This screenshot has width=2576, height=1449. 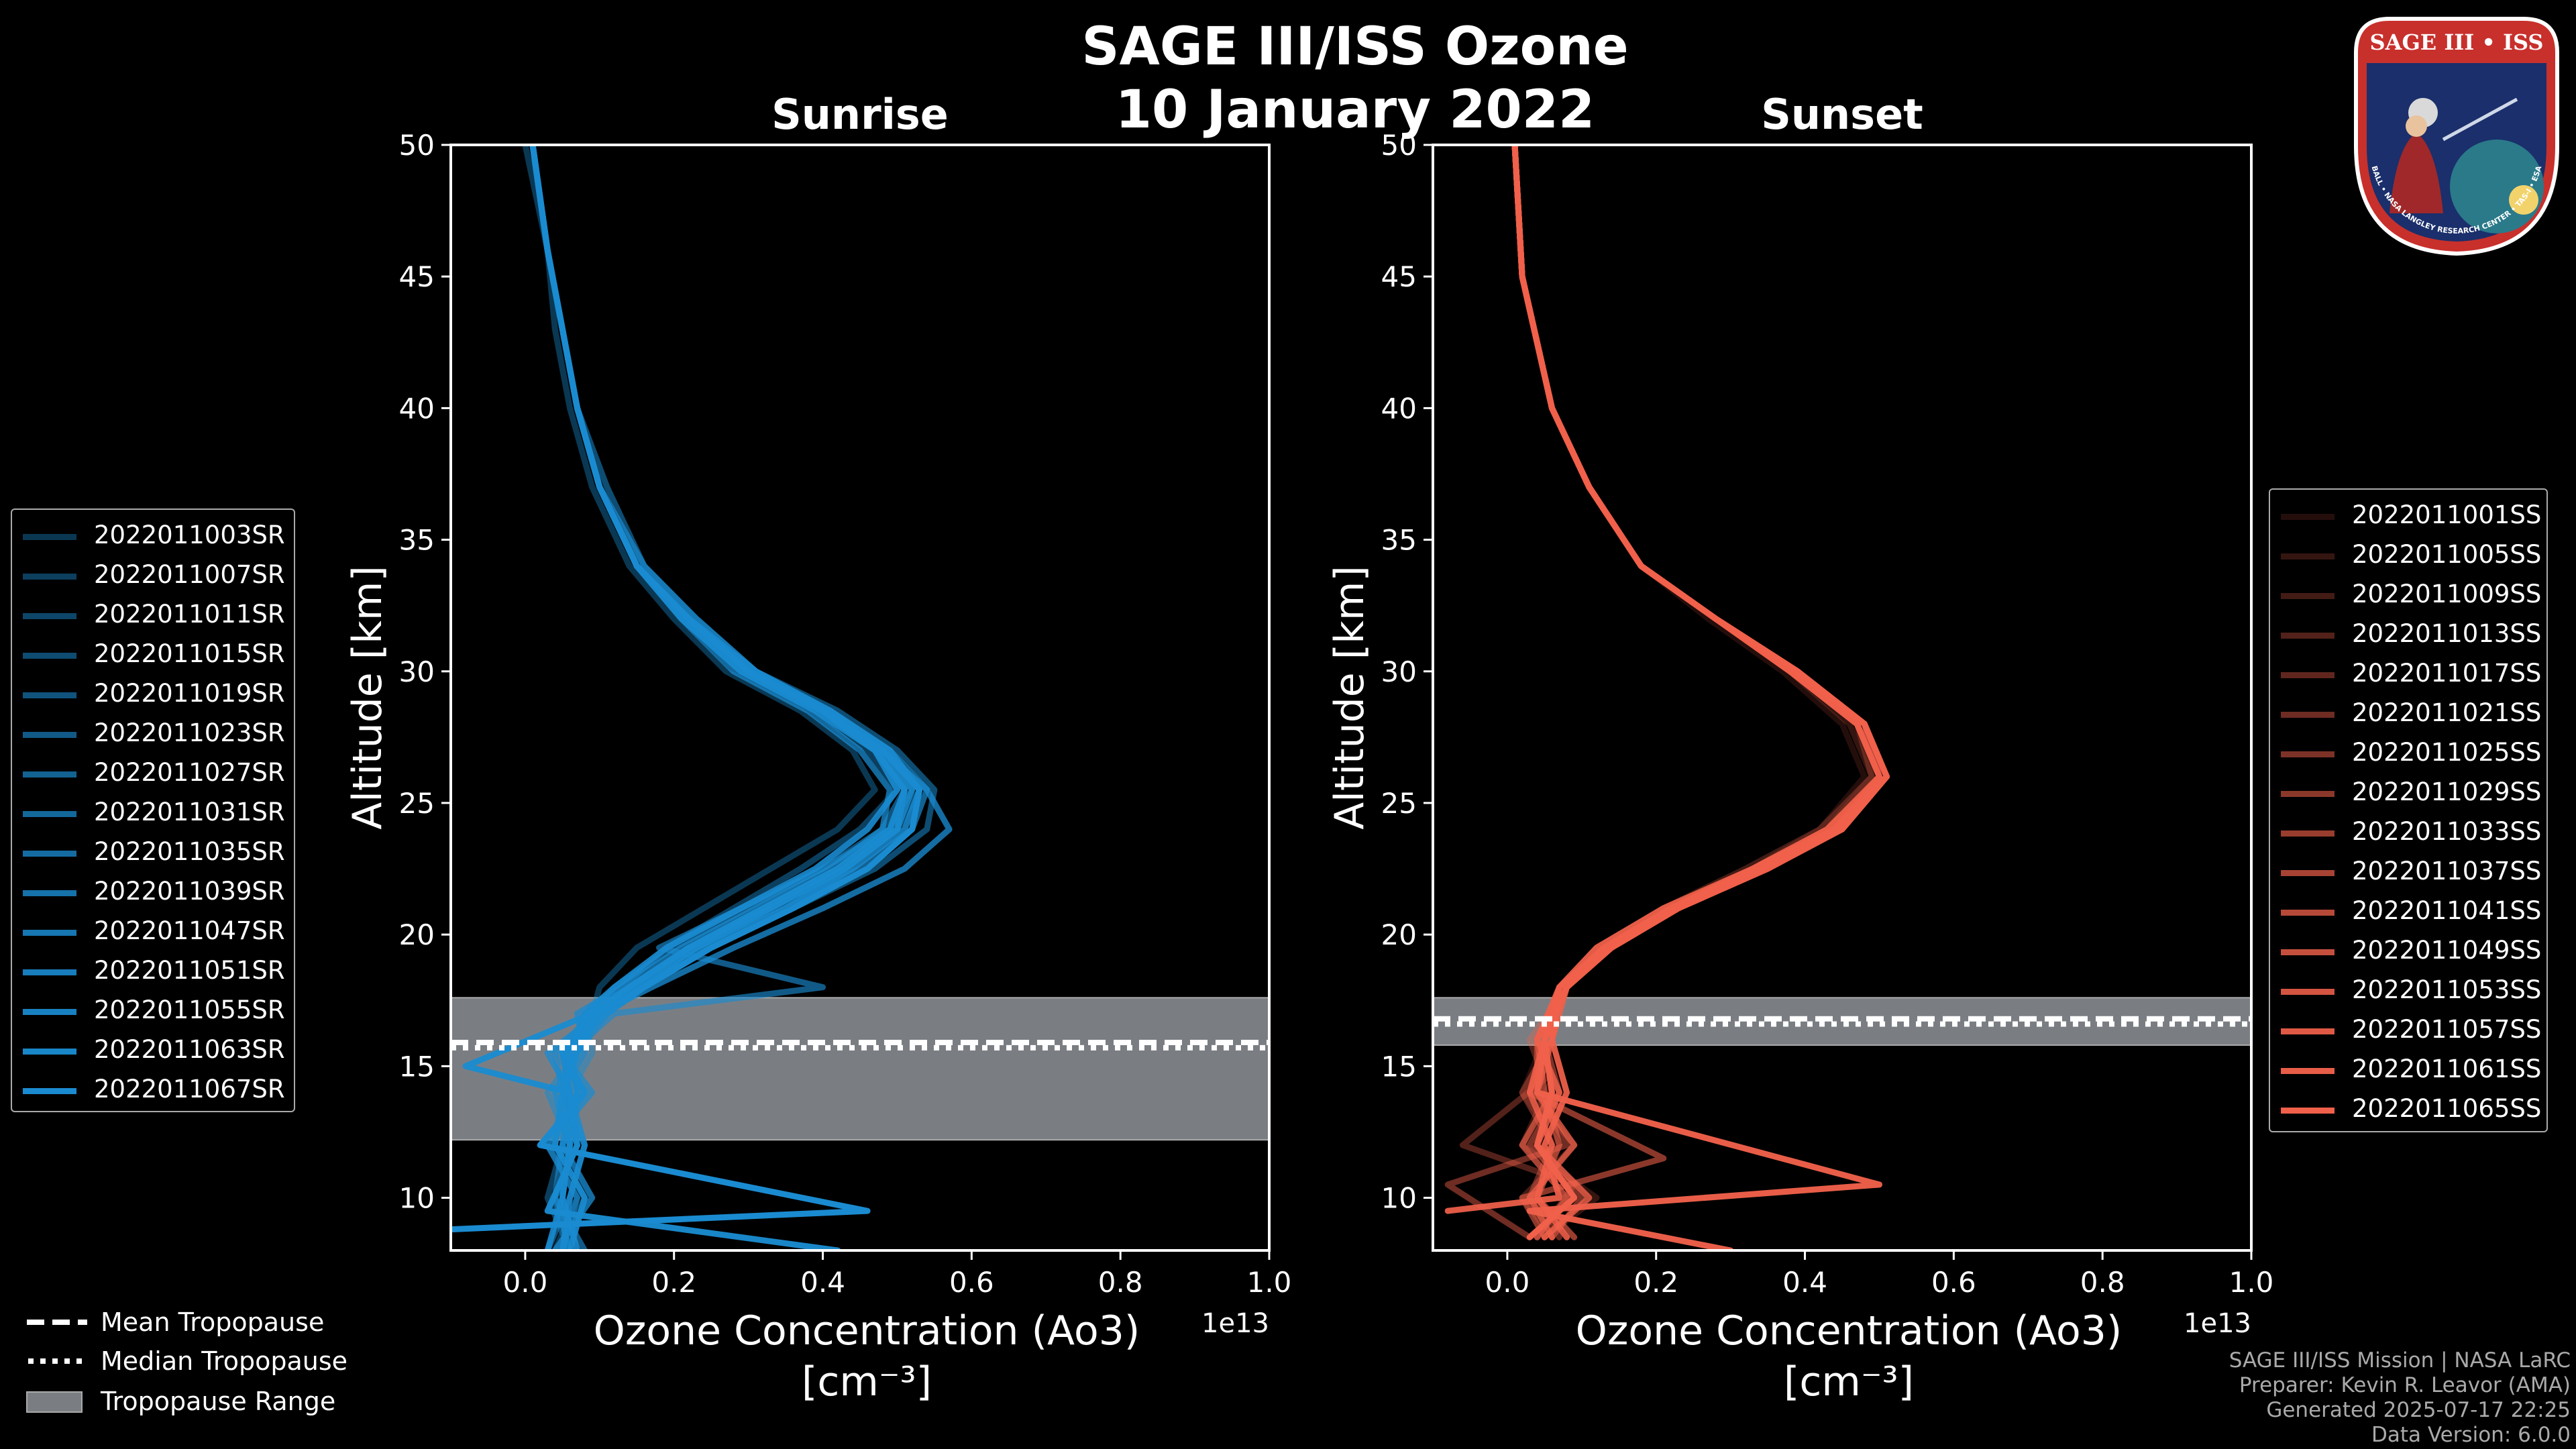 What do you see at coordinates (2418, 1410) in the screenshot?
I see `footer-generated: Generated 2025-07-17 22:25` at bounding box center [2418, 1410].